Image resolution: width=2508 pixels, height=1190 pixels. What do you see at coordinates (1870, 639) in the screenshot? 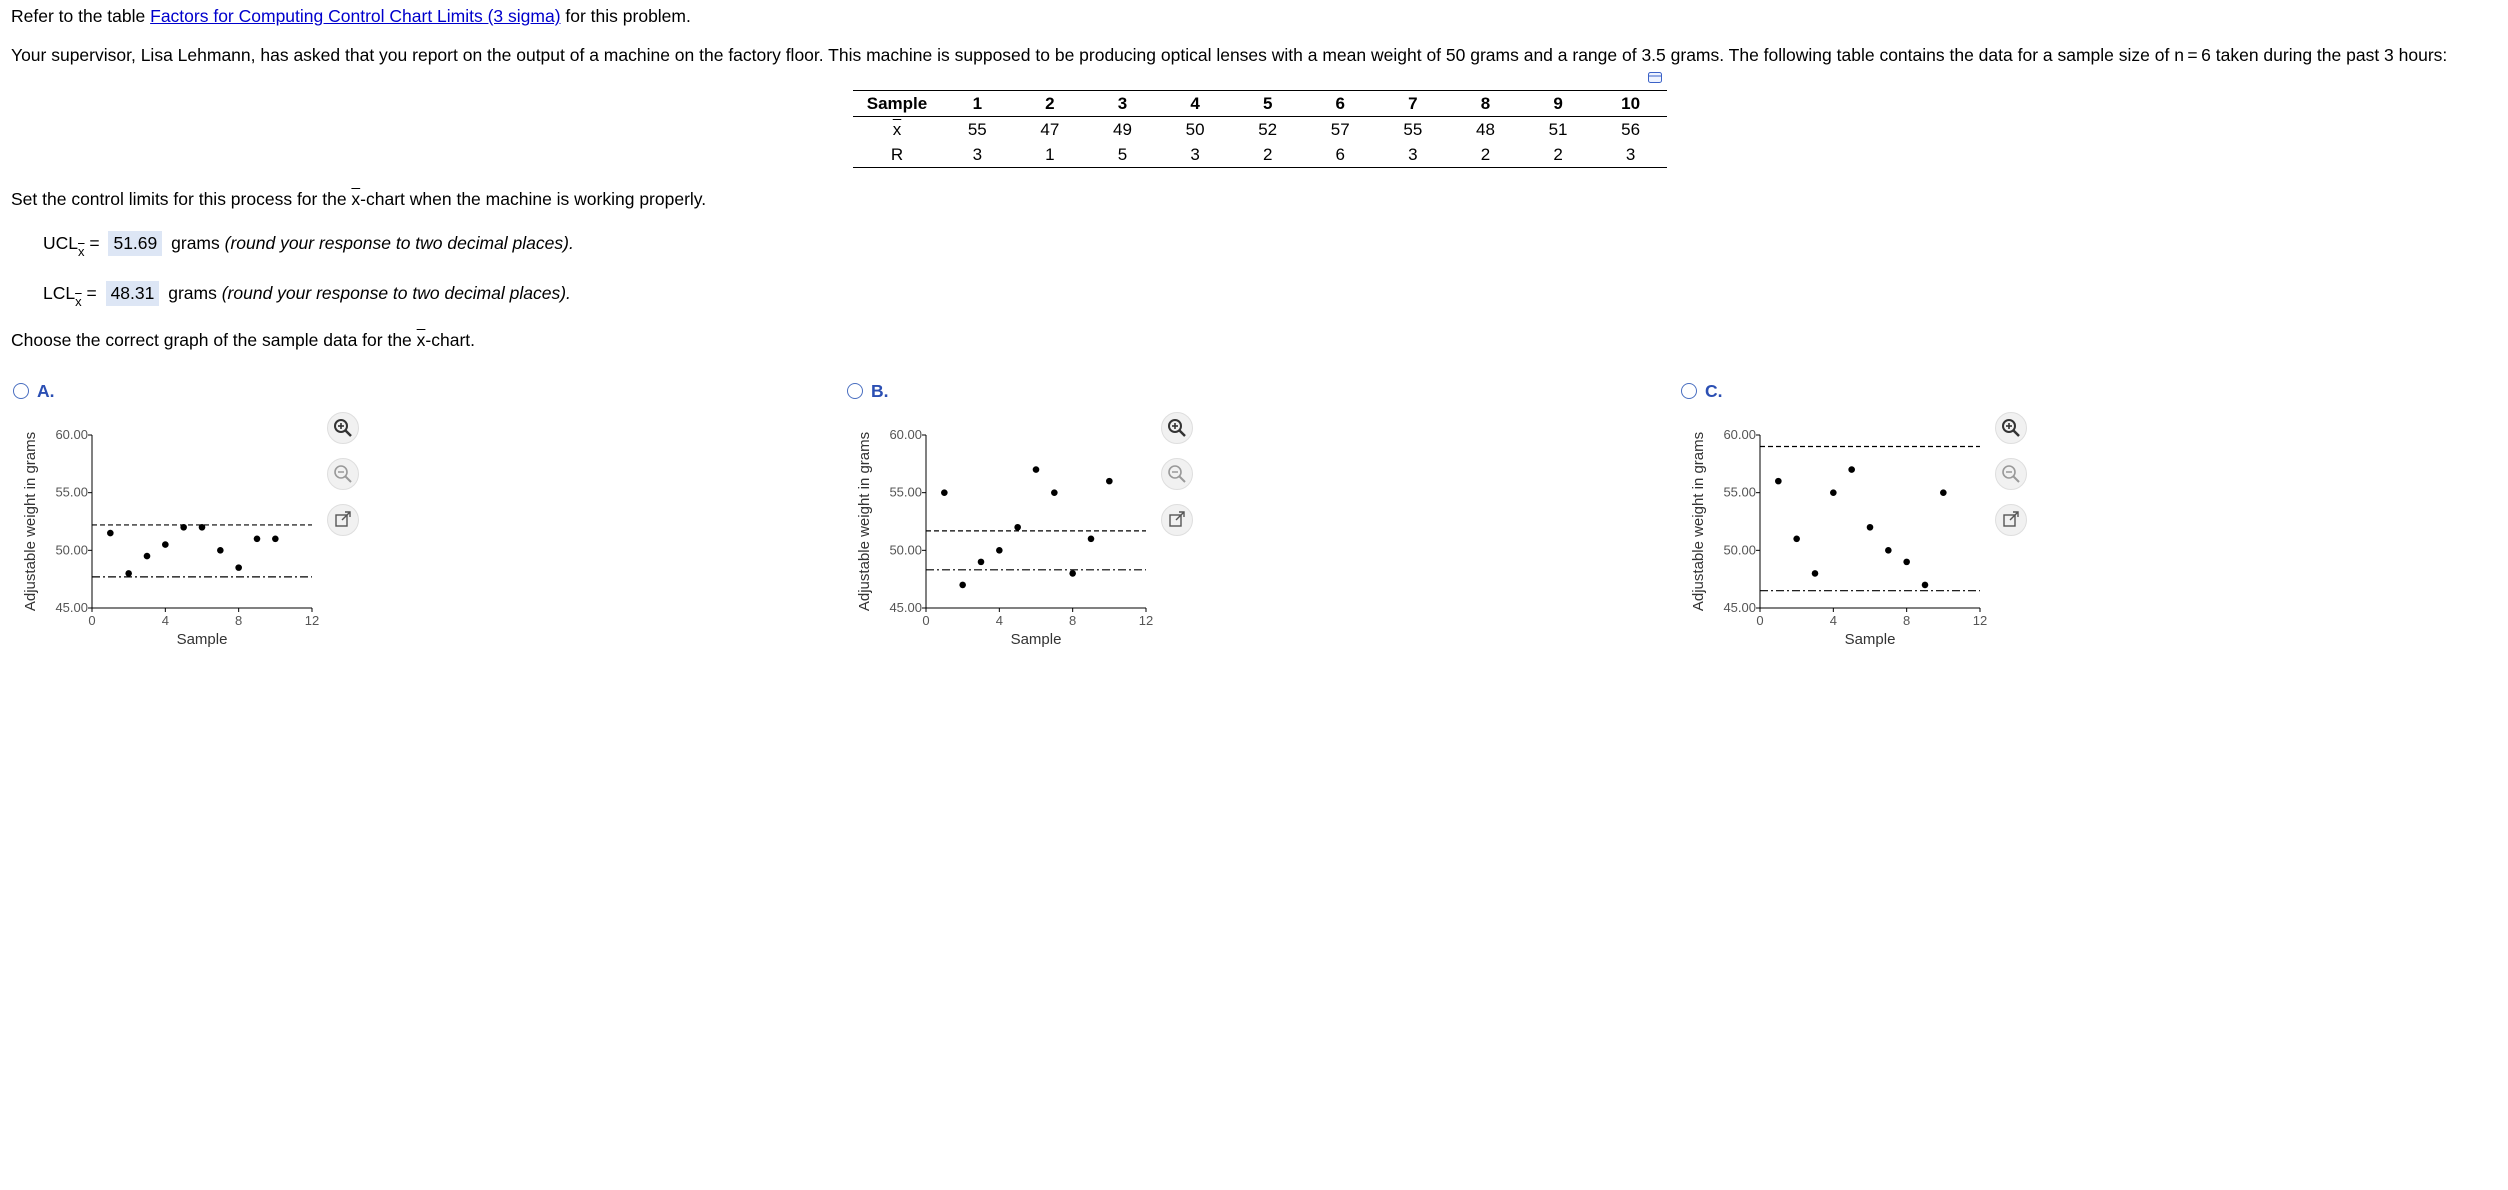
I see `x-axis-label: Sample` at bounding box center [1870, 639].